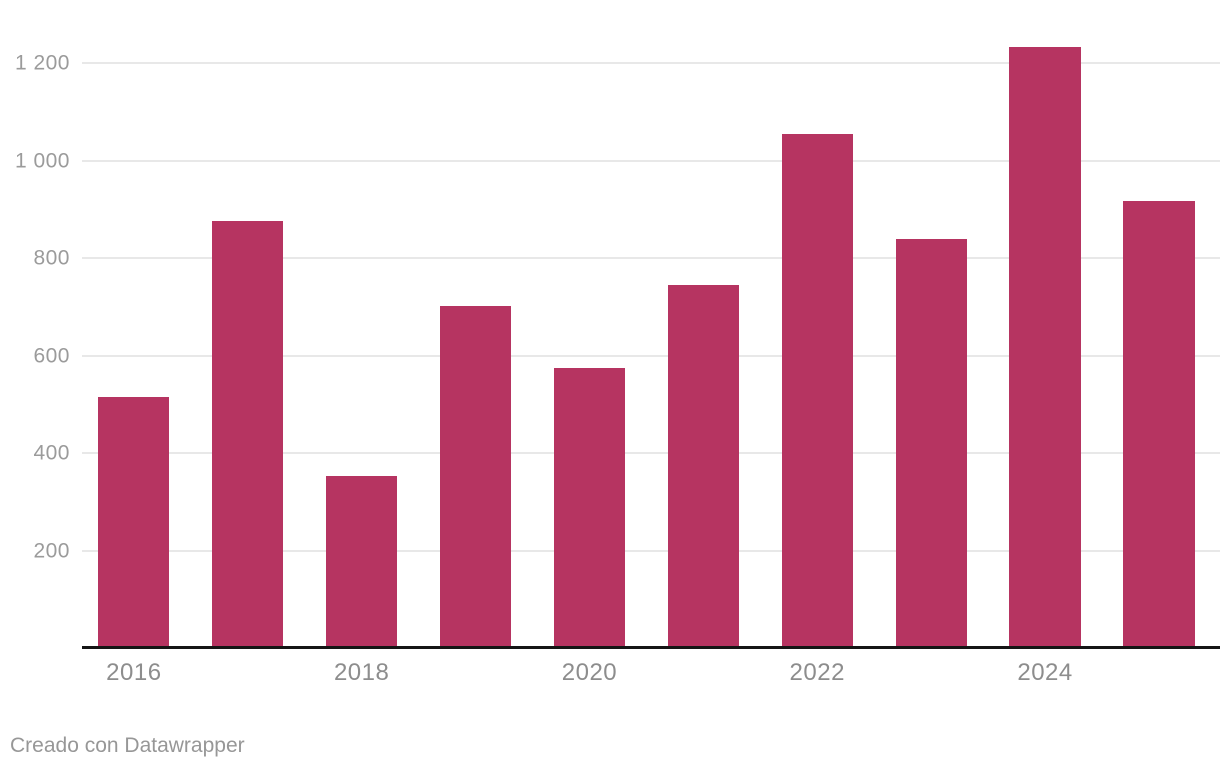 The width and height of the screenshot is (1220, 770). I want to click on y-tick-label: 1 200, so click(42, 63).